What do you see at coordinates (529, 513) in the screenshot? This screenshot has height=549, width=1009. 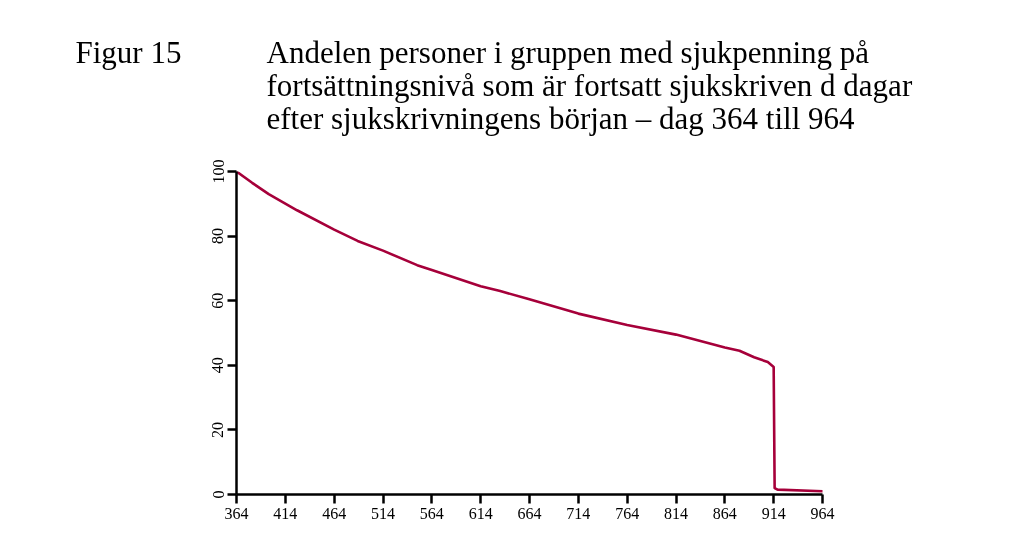 I see `x-tick-label: 664` at bounding box center [529, 513].